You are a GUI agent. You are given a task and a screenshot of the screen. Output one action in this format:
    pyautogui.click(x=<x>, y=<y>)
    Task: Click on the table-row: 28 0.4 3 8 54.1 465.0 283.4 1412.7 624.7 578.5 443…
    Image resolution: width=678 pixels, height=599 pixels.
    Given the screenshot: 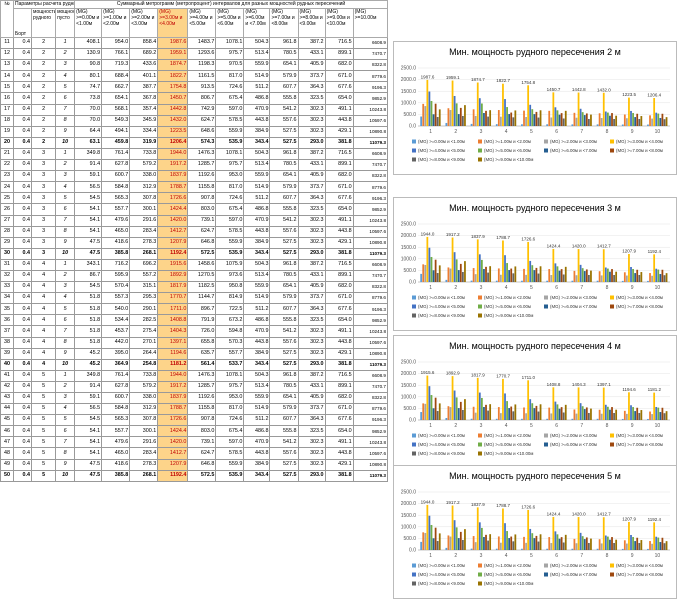 What is the action you would take?
    pyautogui.click(x=194, y=231)
    